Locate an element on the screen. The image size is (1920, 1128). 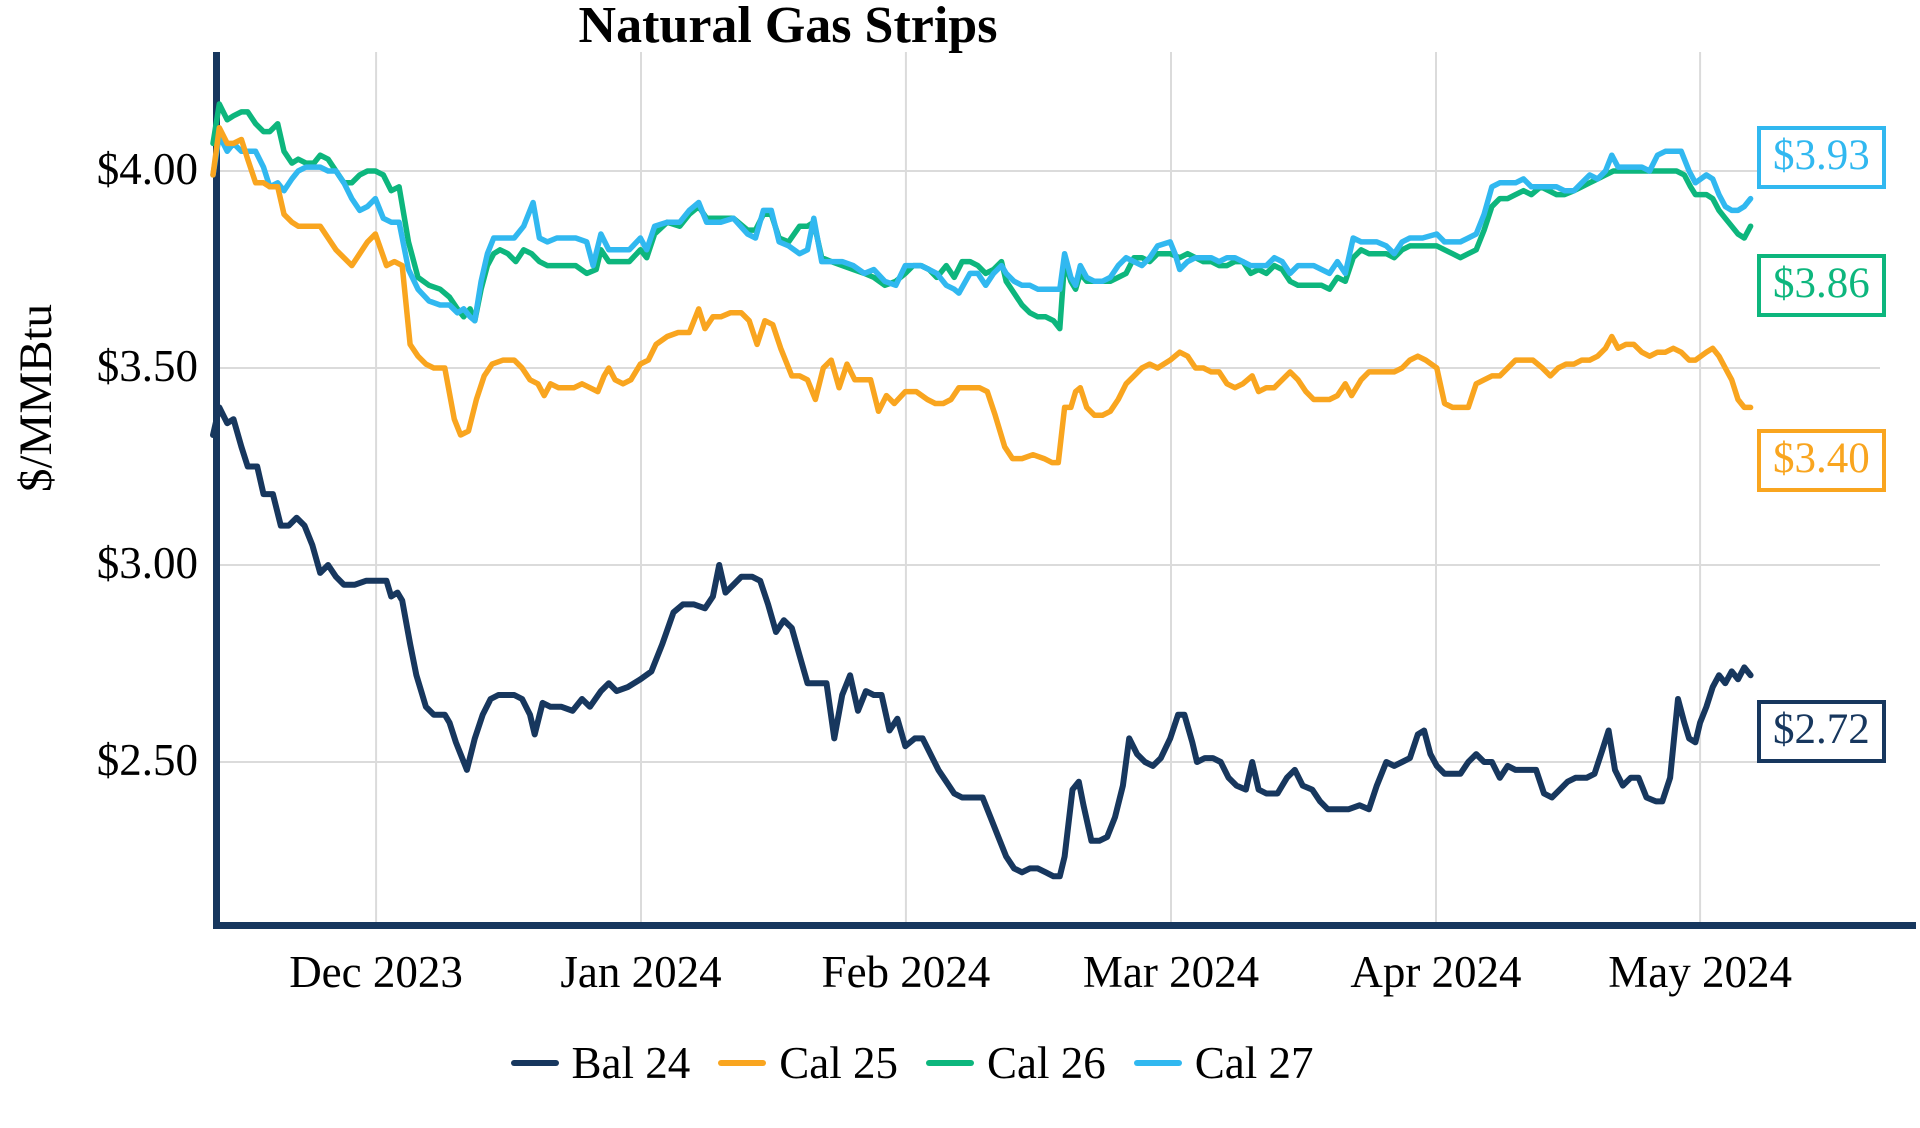
y-tick-label: $3.00 is located at coordinates (147, 562).